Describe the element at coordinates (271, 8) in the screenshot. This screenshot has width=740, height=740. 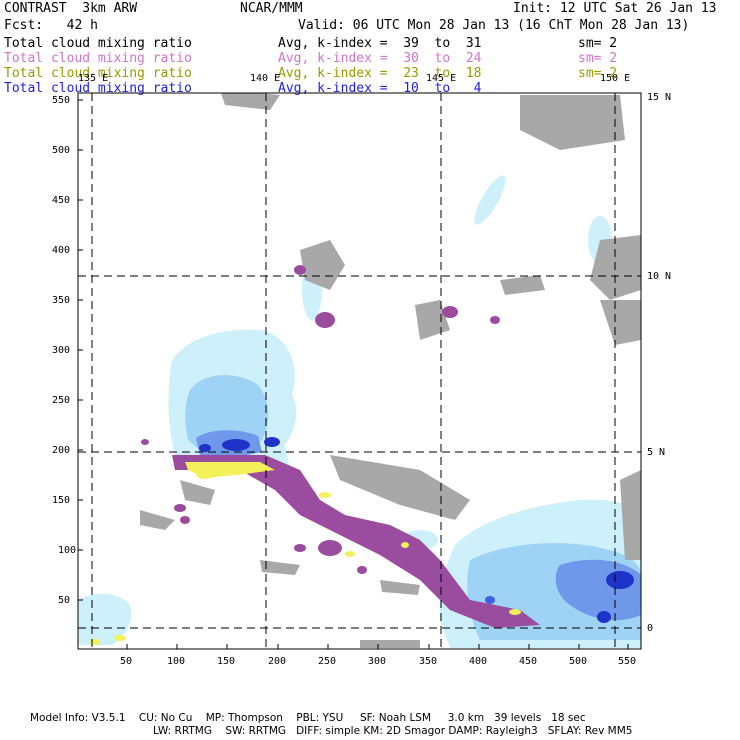
I see `center-label: NCAR/MMM` at that location.